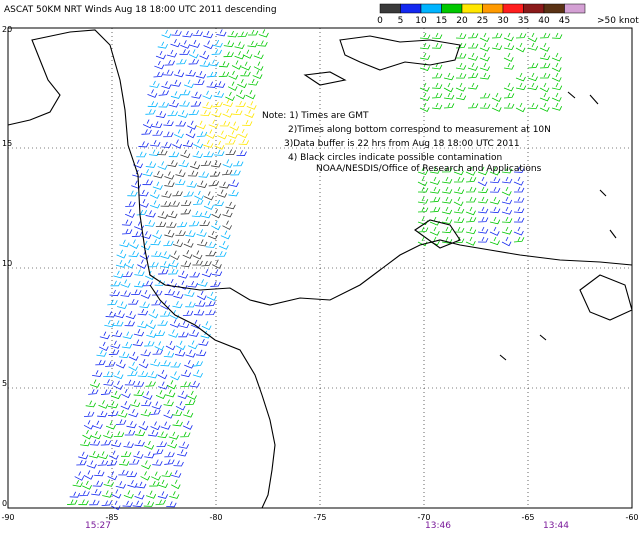  Describe the element at coordinates (631, 517) in the screenshot. I see `lon-tick-label: -60` at that location.